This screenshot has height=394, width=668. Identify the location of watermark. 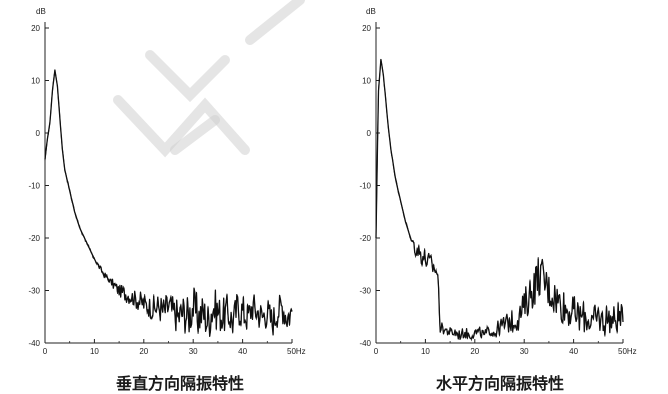
(209, 79).